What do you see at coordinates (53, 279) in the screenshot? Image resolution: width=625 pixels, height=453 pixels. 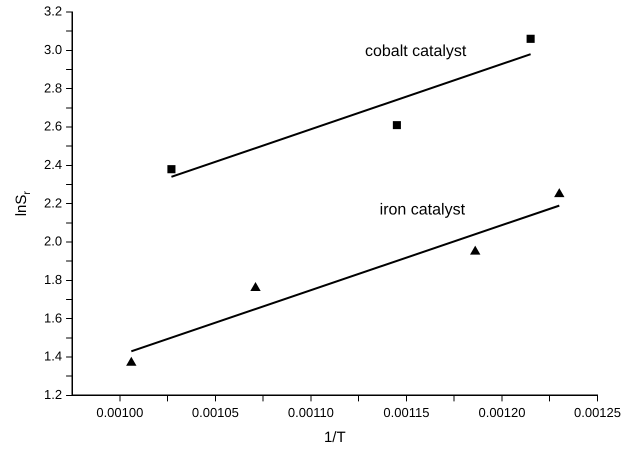 I see `y-tick-label: 1.8` at bounding box center [53, 279].